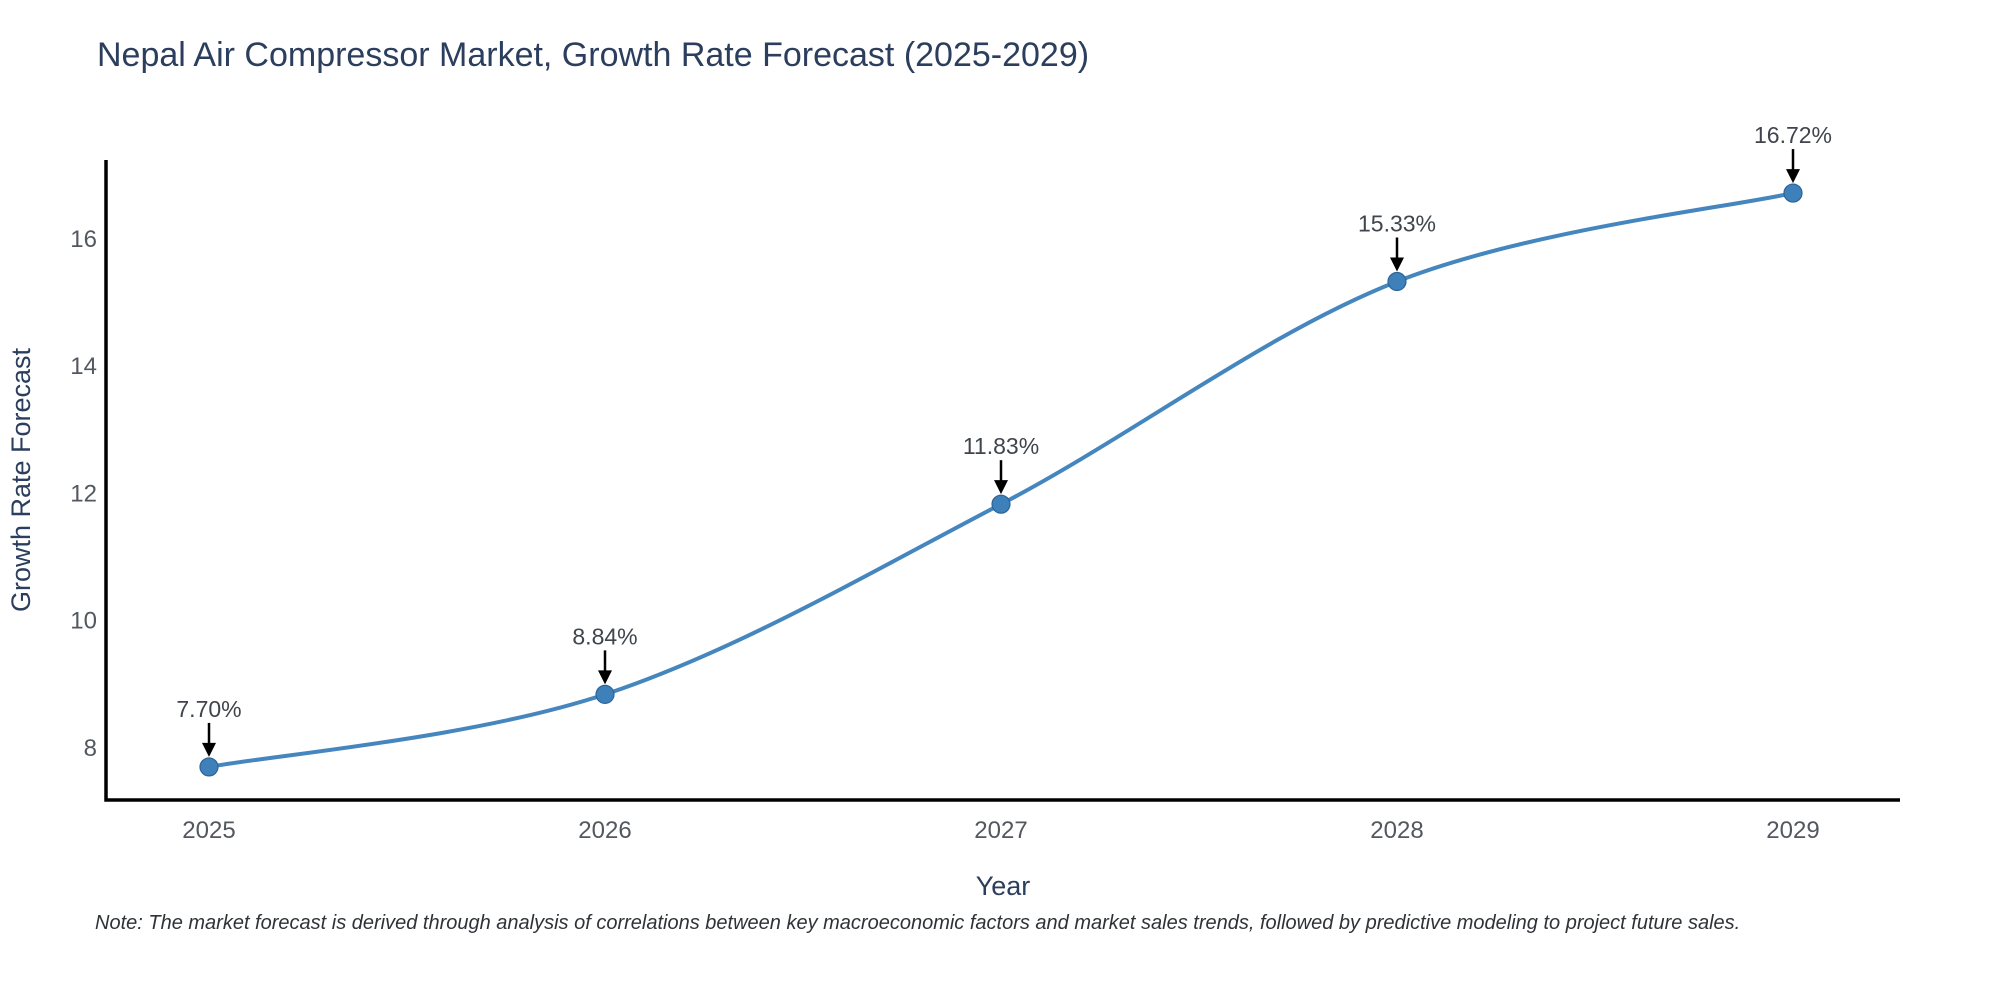 The height and width of the screenshot is (1000, 2000). What do you see at coordinates (1001, 446) in the screenshot?
I see `point-annotation-label: 11.83%` at bounding box center [1001, 446].